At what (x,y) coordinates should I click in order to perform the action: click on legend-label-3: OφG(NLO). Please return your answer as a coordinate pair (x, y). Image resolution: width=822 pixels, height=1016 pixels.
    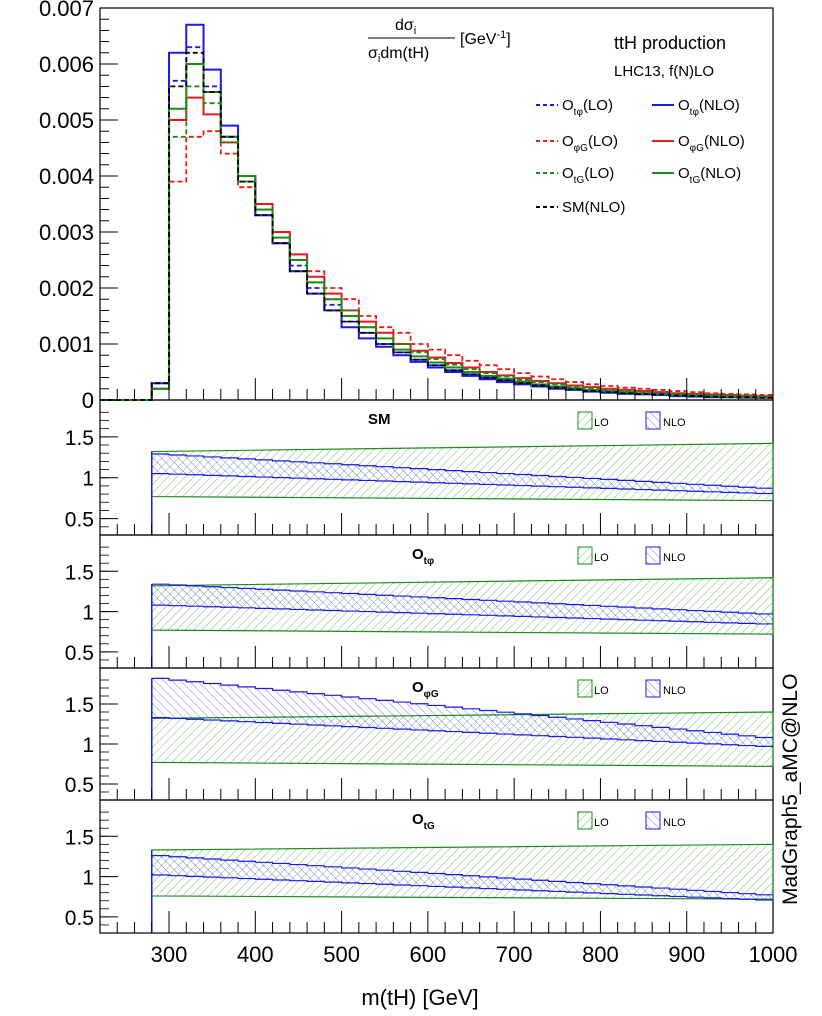
    Looking at the image, I should click on (711, 143).